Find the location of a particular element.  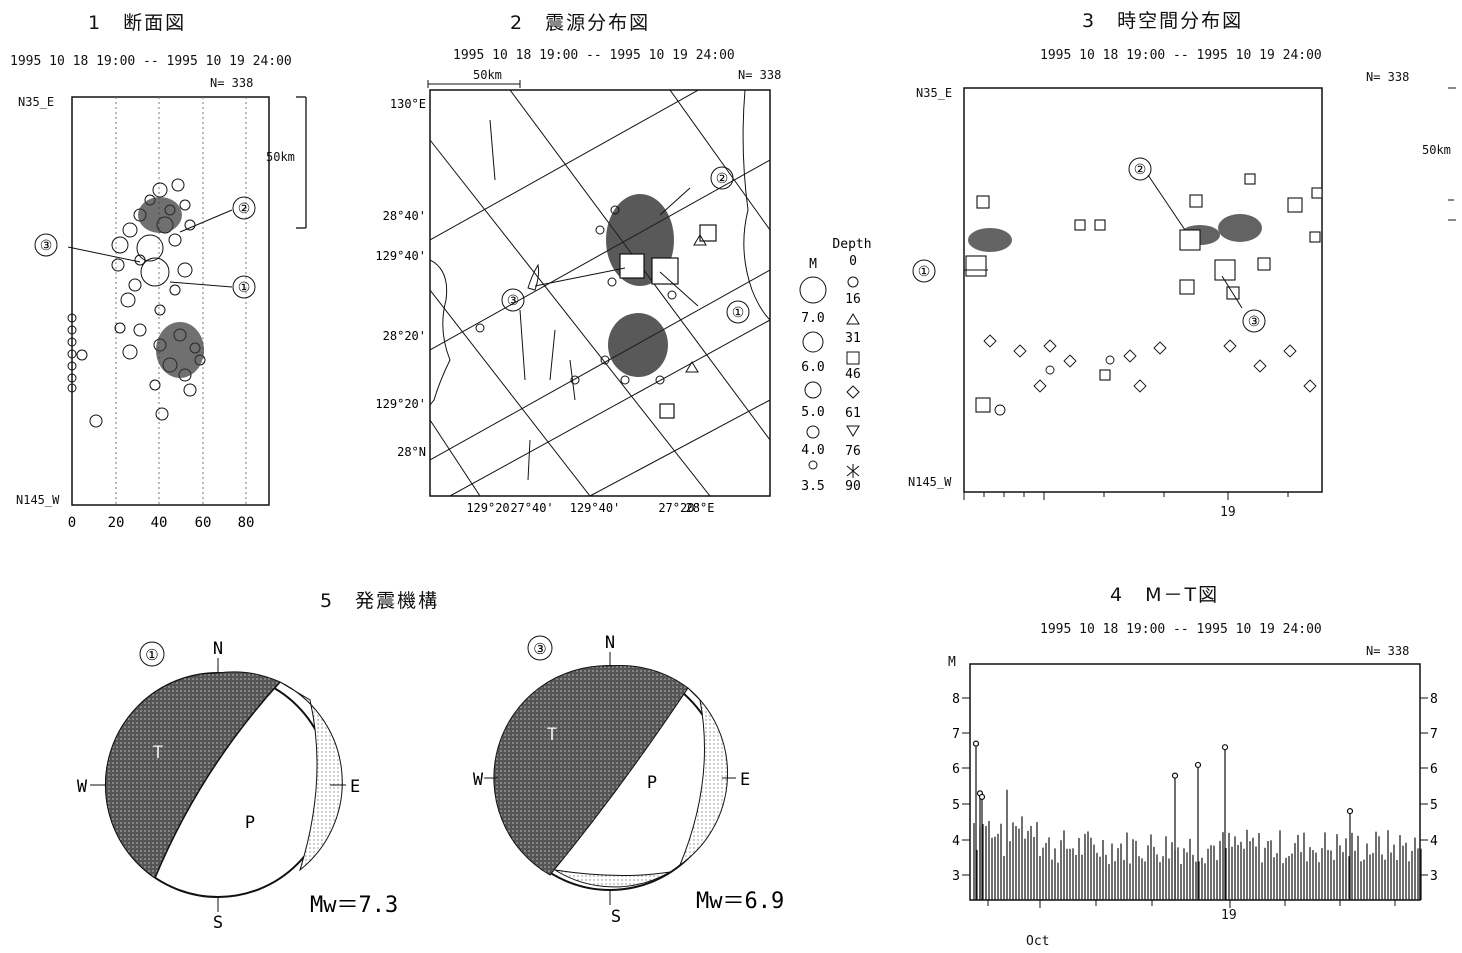

p4-ytick: 8 is located at coordinates (956, 699).